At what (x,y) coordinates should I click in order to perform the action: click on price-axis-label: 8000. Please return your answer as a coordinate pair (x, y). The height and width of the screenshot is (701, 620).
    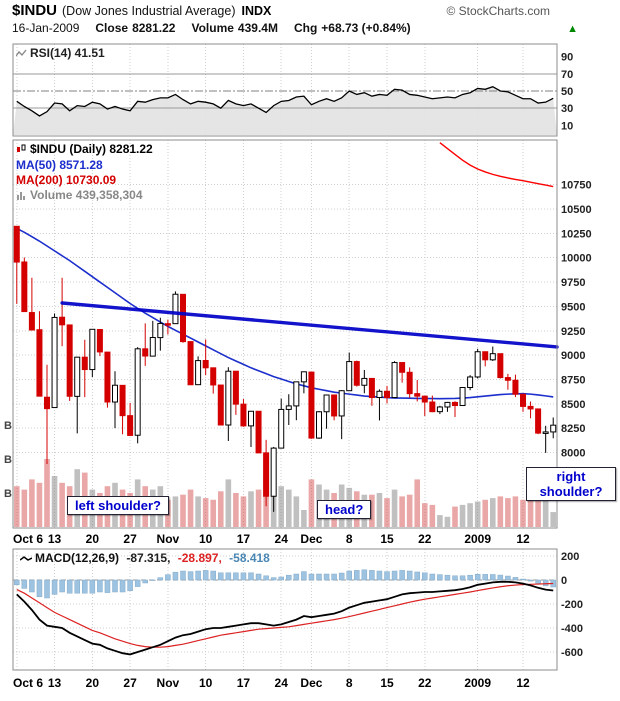
    Looking at the image, I should click on (573, 454).